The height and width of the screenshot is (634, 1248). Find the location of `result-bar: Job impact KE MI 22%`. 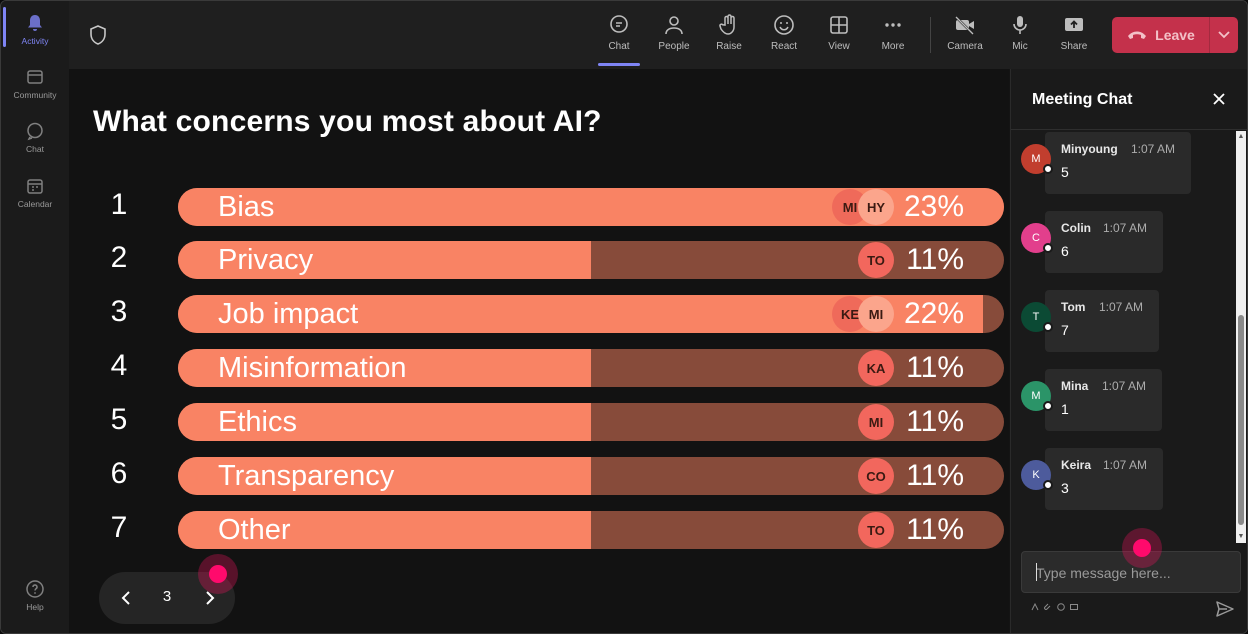

result-bar: Job impact KE MI 22% is located at coordinates (591, 314).